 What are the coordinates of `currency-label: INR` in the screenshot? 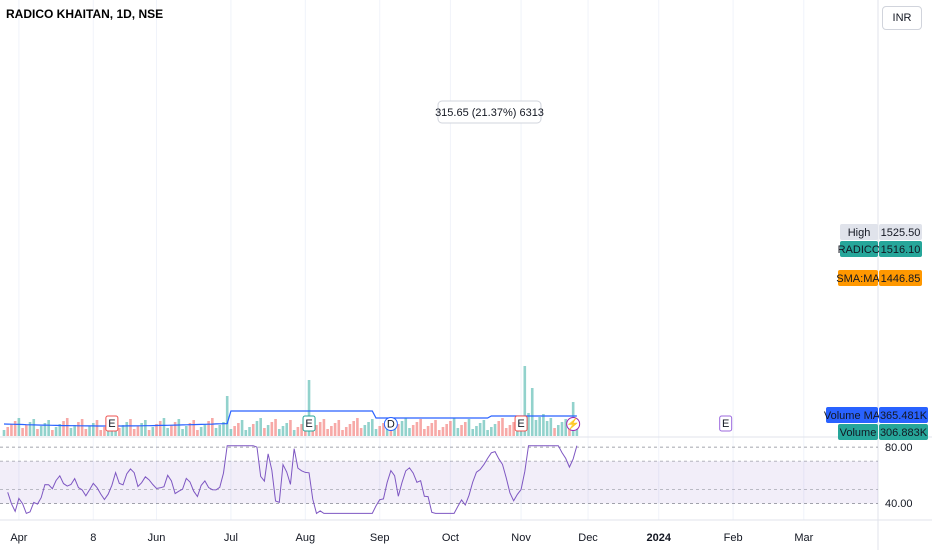 It's located at (902, 18).